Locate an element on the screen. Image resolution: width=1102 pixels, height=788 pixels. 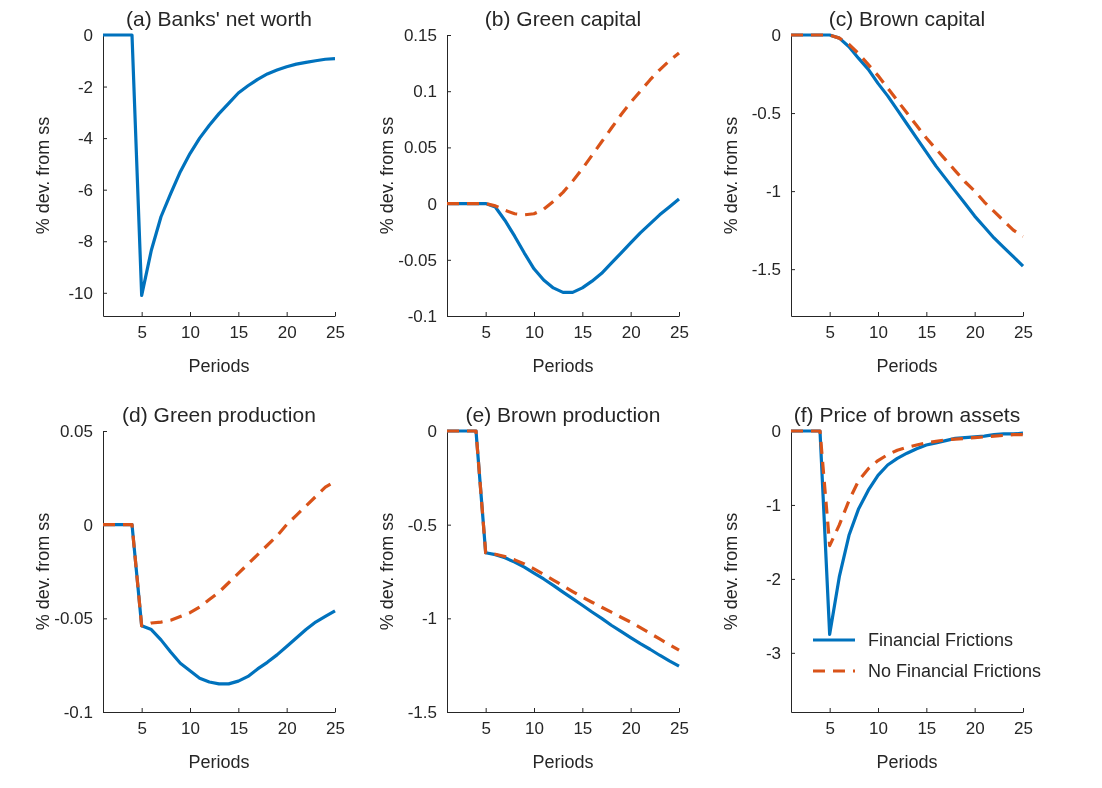
legend-label: Financial Frictions is located at coordinates (941, 640).